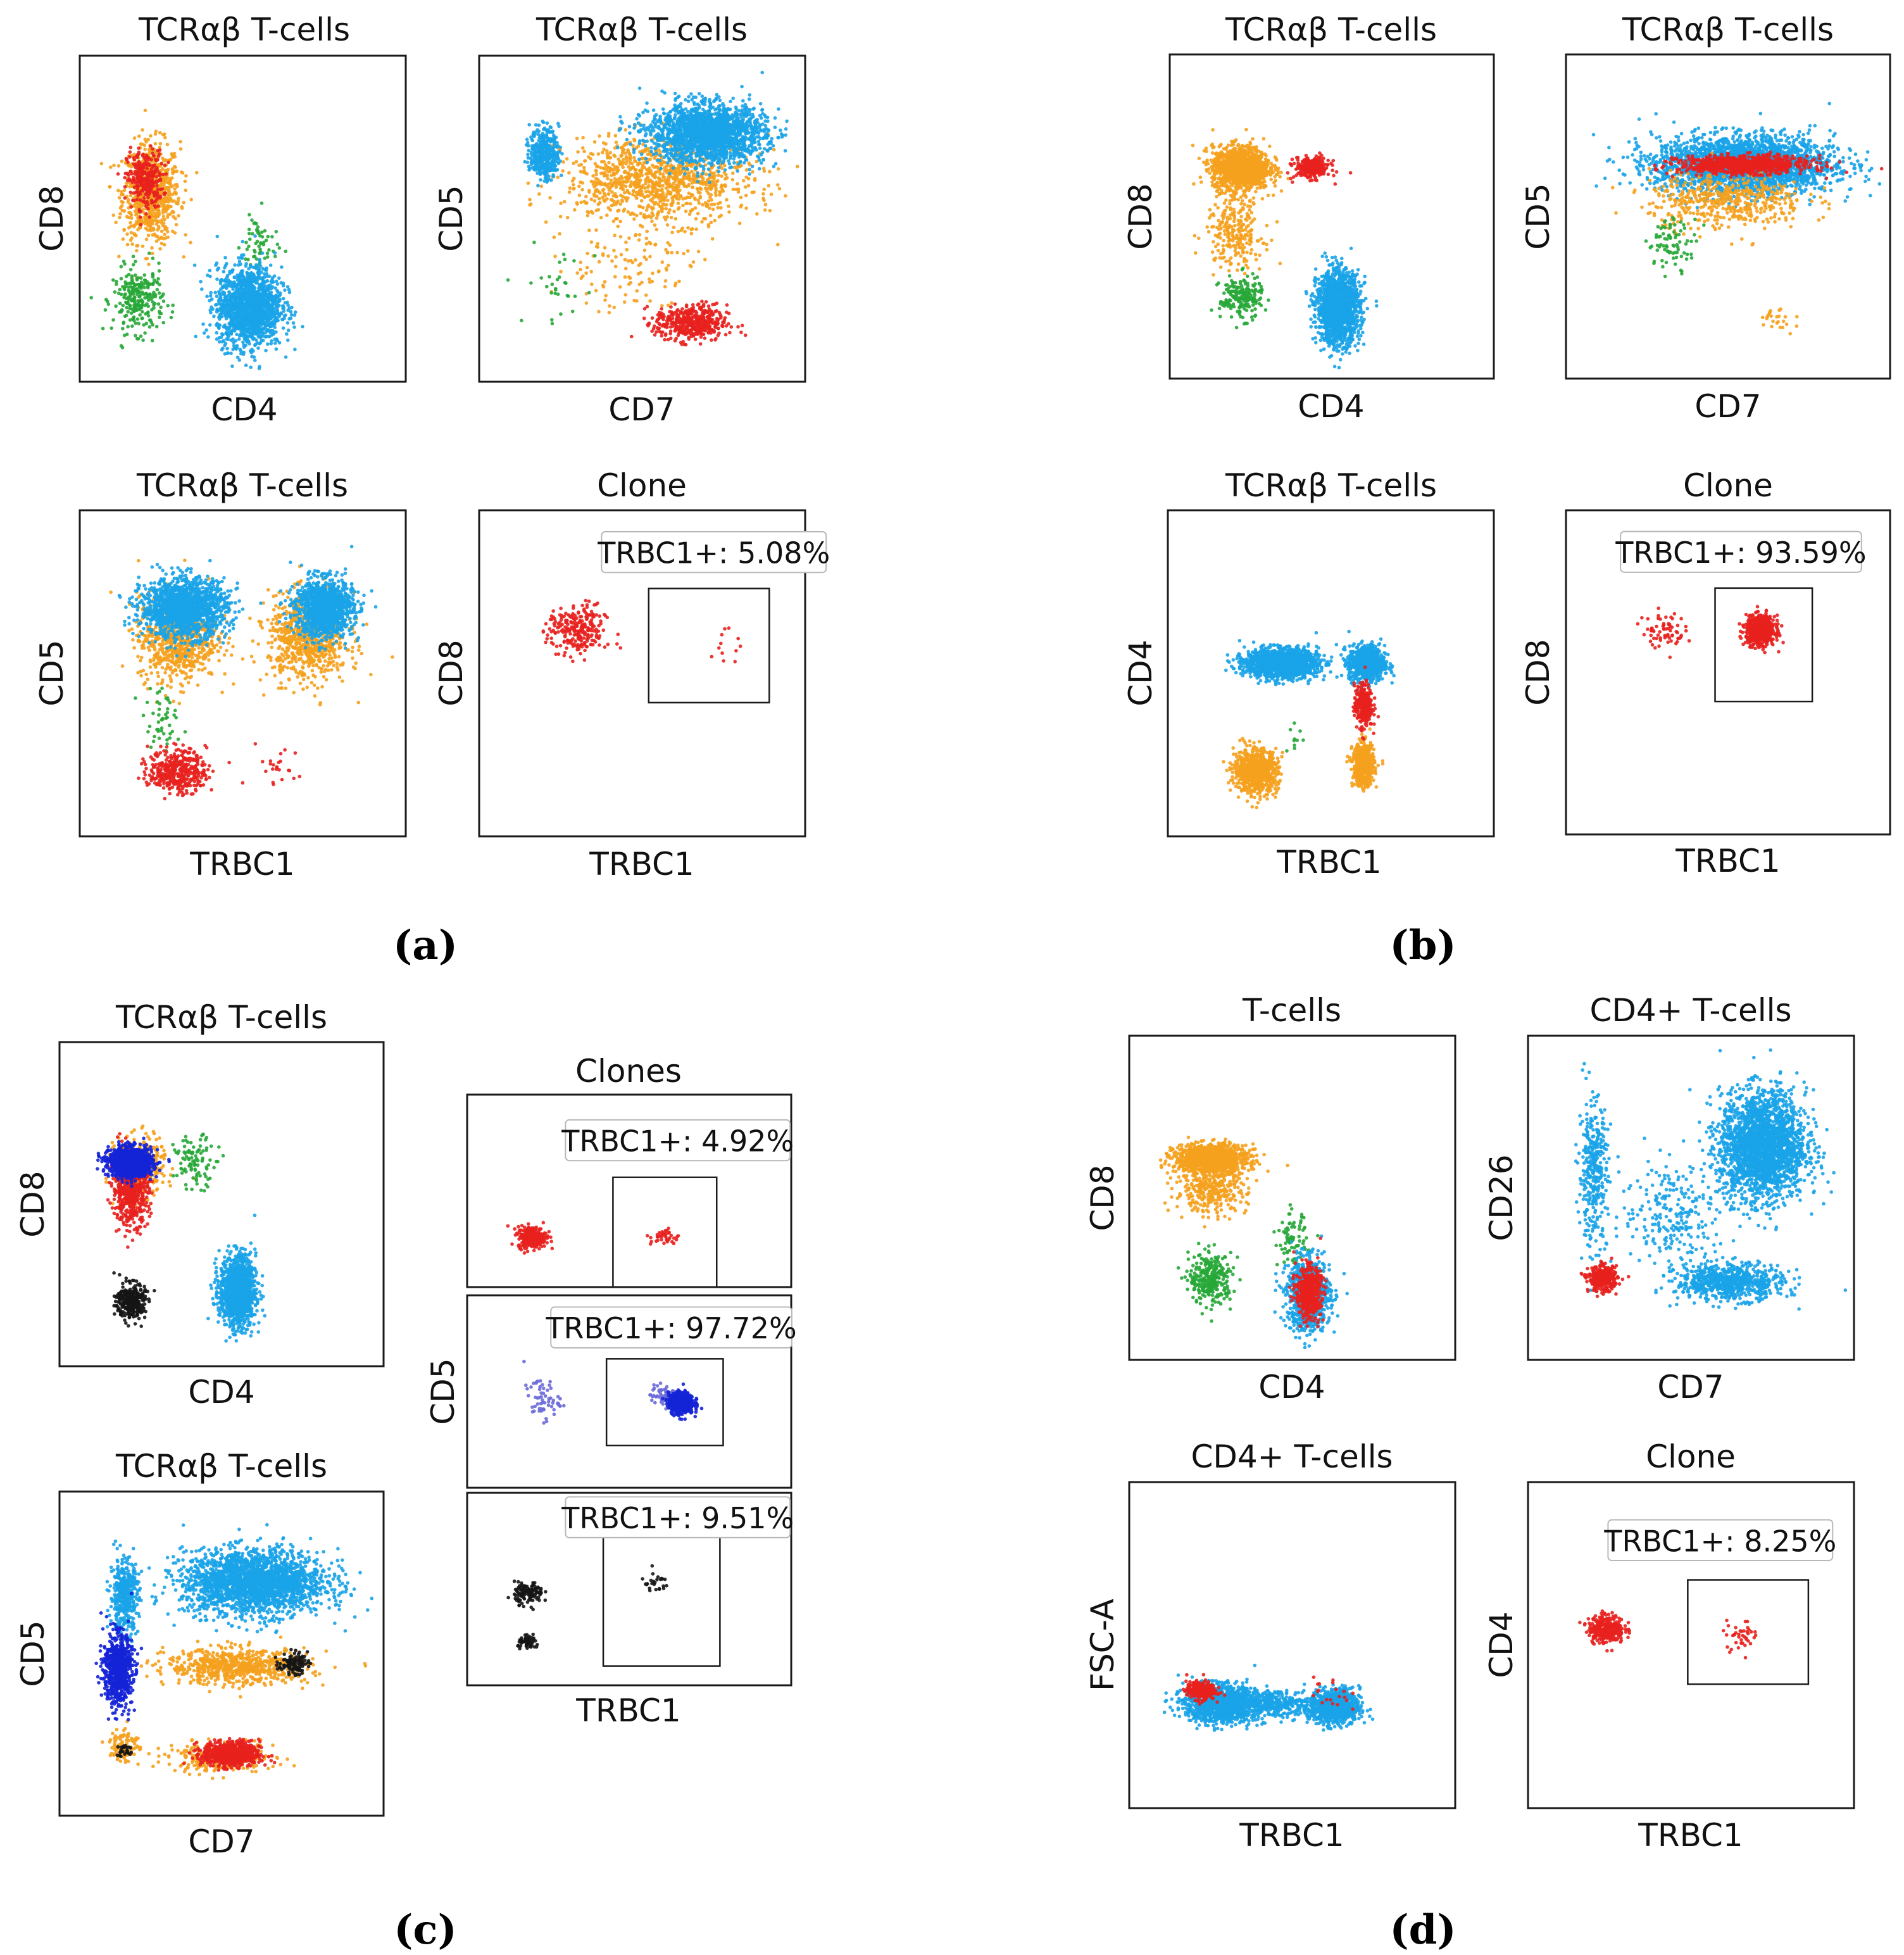 This screenshot has width=1904, height=1955. What do you see at coordinates (196, 239) in the screenshot?
I see `points-a1` at bounding box center [196, 239].